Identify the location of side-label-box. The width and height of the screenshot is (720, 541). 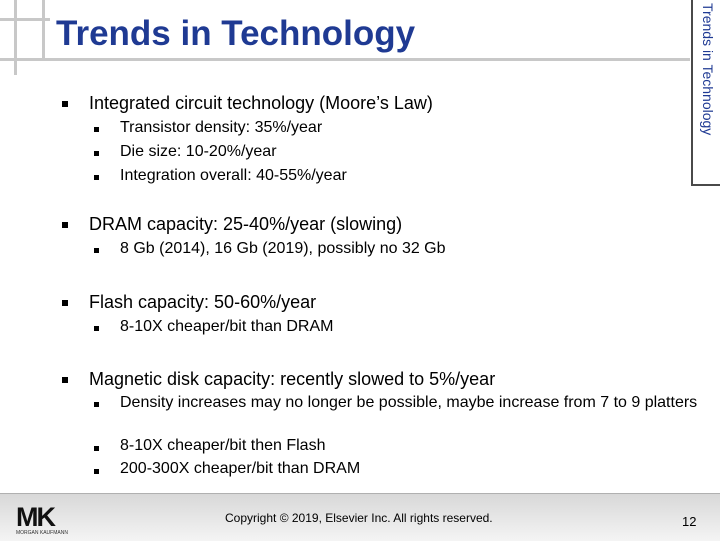
(705, 93).